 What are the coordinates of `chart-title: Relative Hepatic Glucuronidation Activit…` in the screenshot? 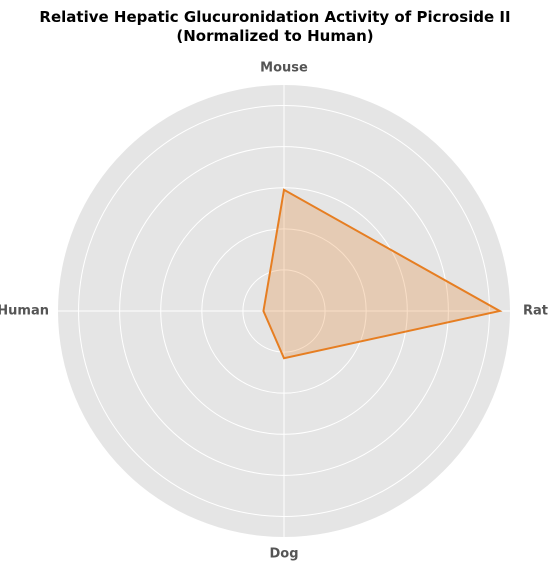 It's located at (275, 26).